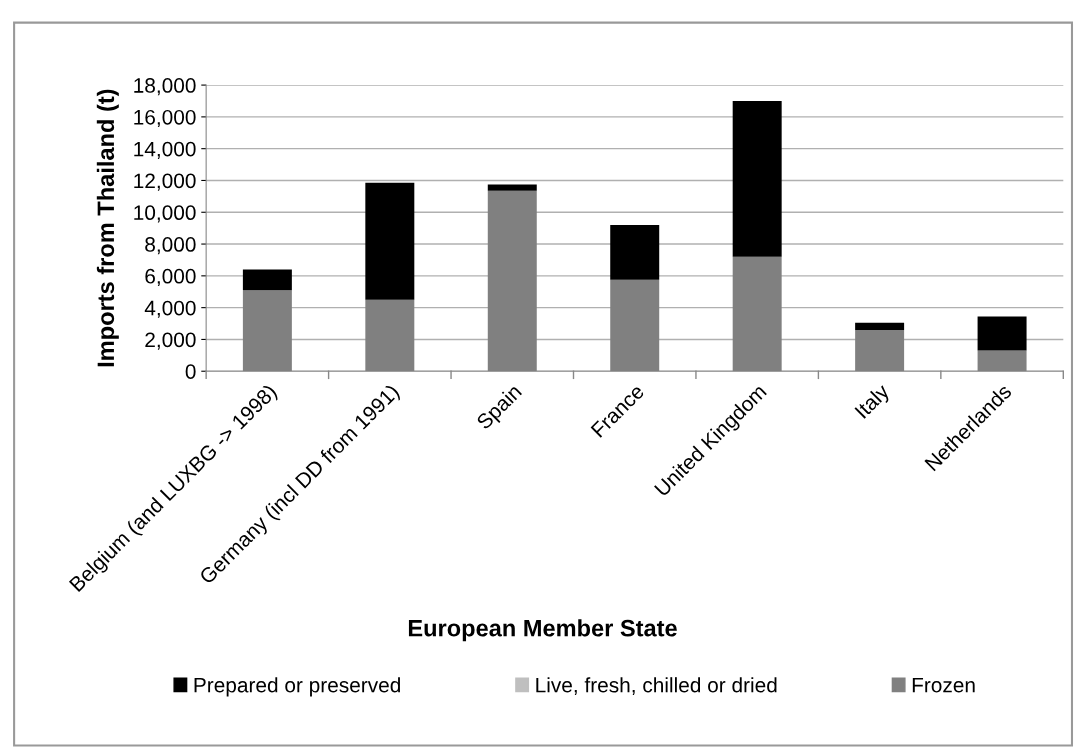  I want to click on x-tick-label: Italy, so click(873, 402).